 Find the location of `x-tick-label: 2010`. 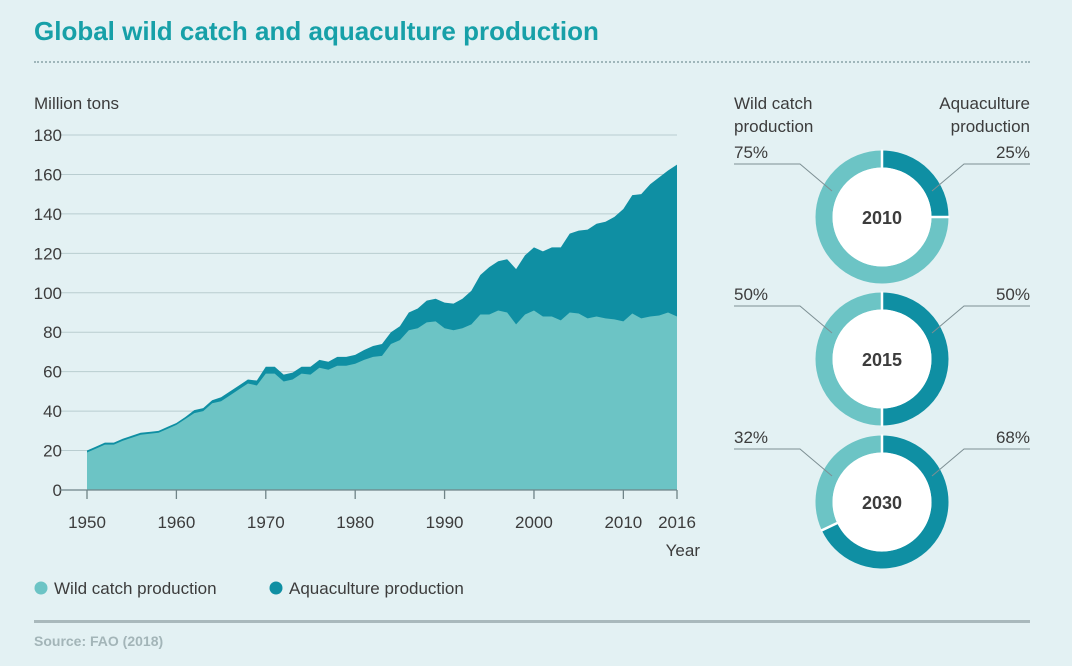

x-tick-label: 2010 is located at coordinates (623, 522).